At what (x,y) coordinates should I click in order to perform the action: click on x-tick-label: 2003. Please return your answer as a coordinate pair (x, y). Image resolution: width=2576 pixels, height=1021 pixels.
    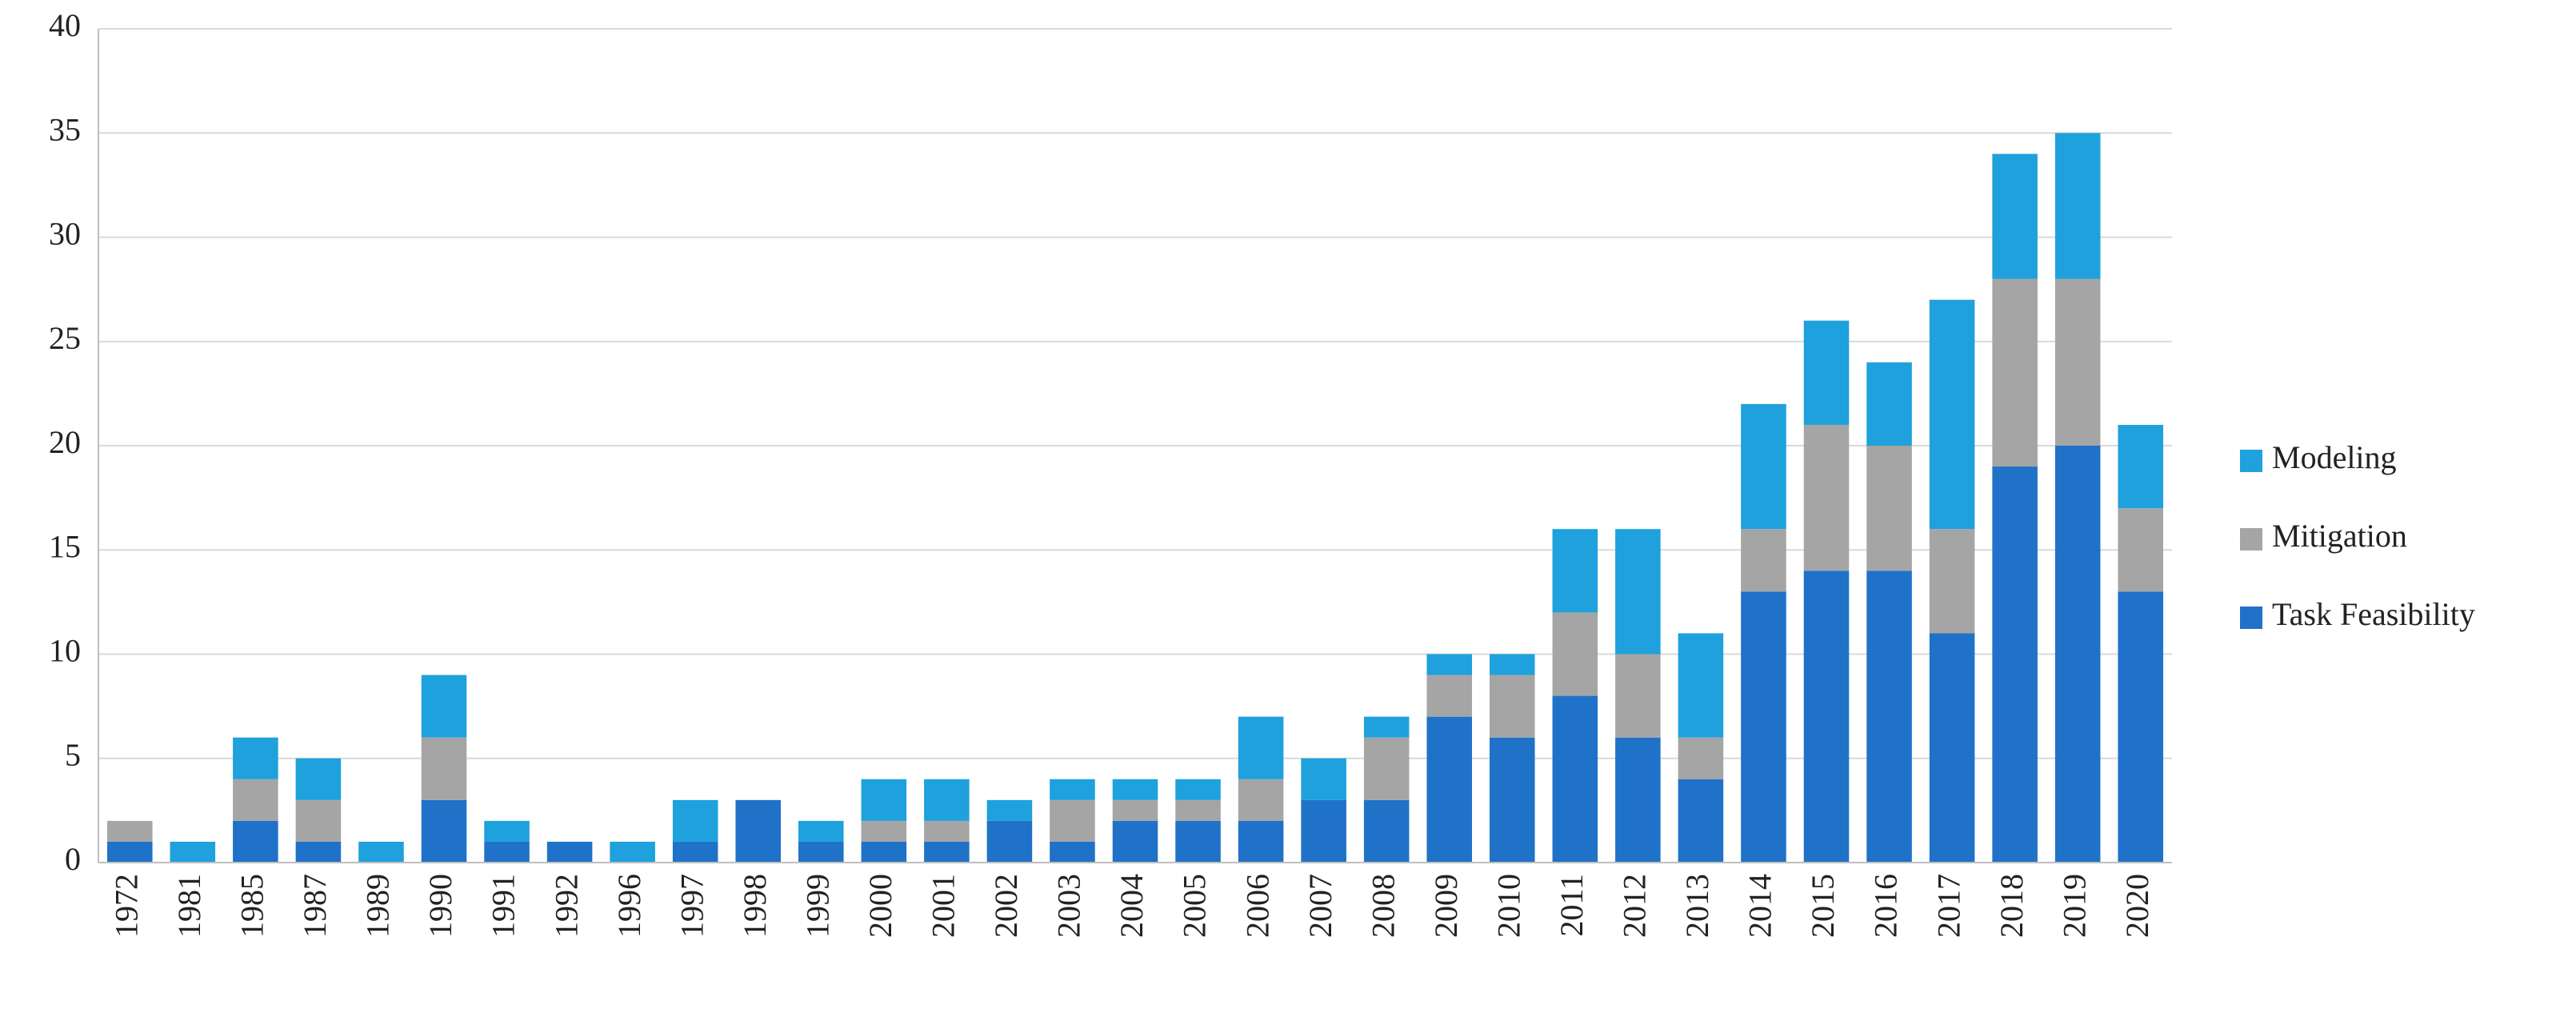
    Looking at the image, I should click on (1069, 906).